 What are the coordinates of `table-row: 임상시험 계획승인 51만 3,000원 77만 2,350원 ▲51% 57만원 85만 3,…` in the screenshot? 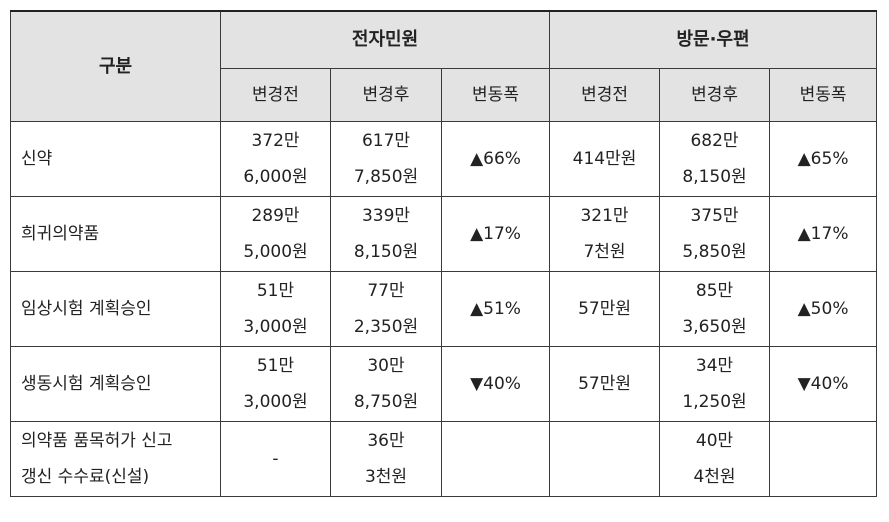 It's located at (444, 309).